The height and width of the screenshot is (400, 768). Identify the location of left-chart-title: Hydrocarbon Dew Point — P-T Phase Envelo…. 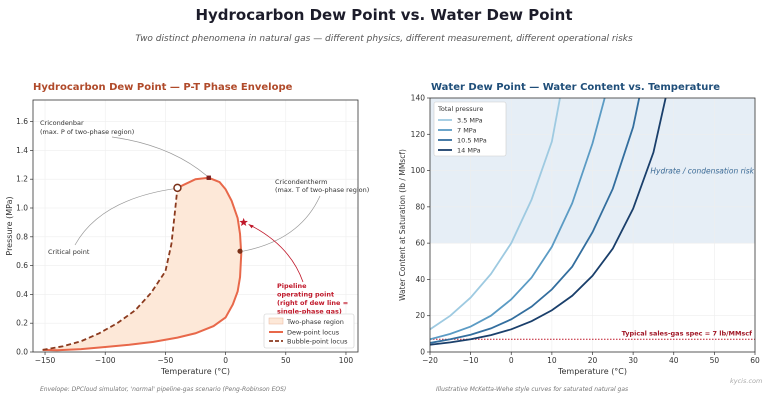
(163, 87).